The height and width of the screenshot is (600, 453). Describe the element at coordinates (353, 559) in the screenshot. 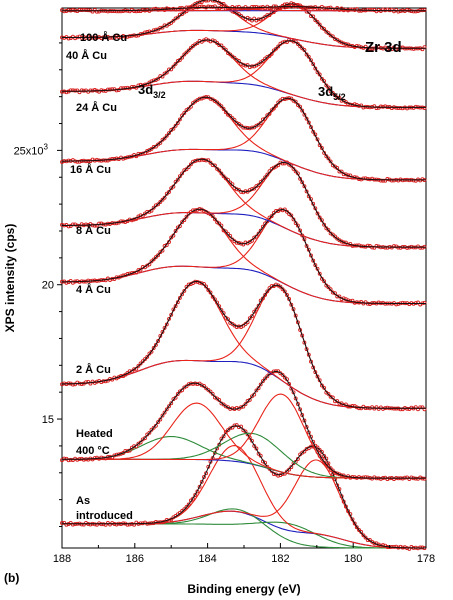

I see `x-tick-label: 180` at that location.